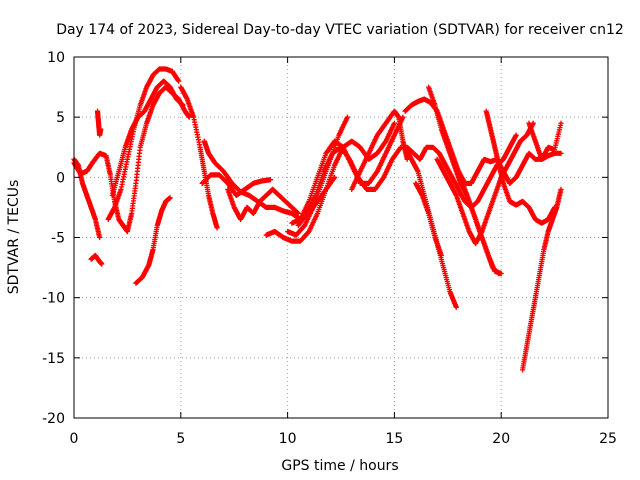  What do you see at coordinates (58, 239) in the screenshot?
I see `y-tick-label: -5` at bounding box center [58, 239].